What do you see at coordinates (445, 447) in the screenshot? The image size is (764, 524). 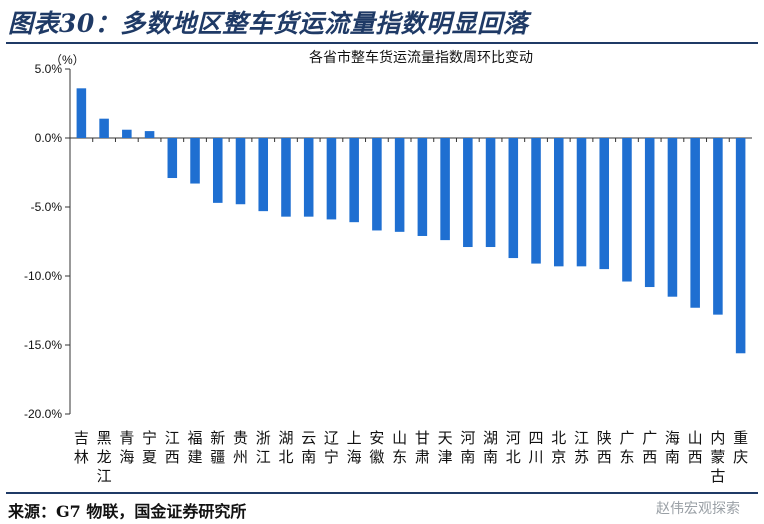 I see `category-label: 天津` at bounding box center [445, 447].